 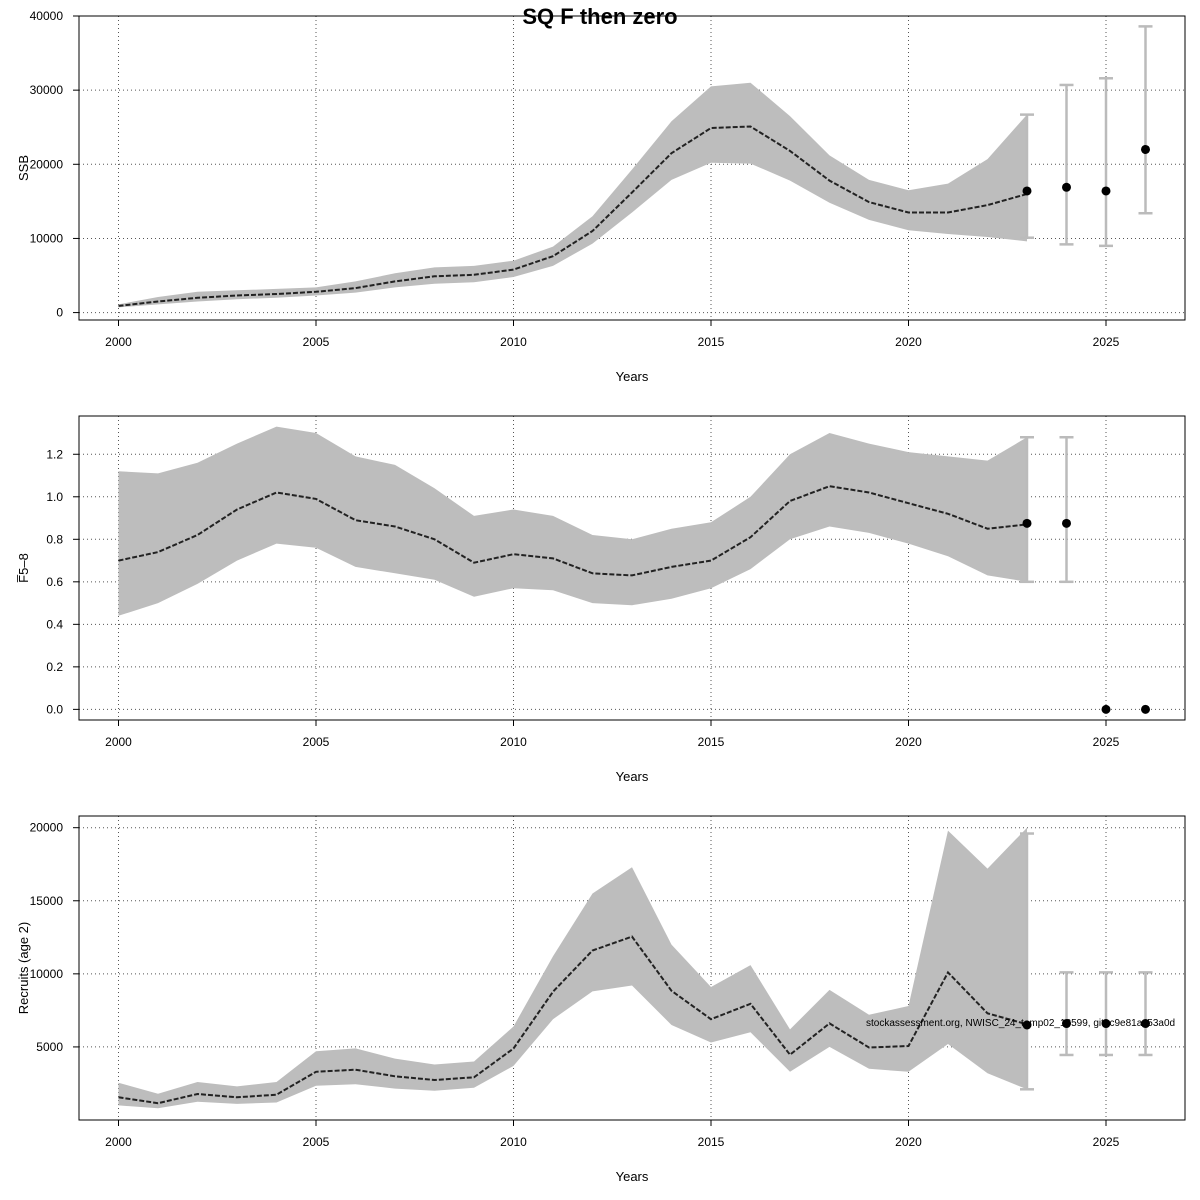 What do you see at coordinates (23, 168) in the screenshot?
I see `y-axis-title: SSB` at bounding box center [23, 168].